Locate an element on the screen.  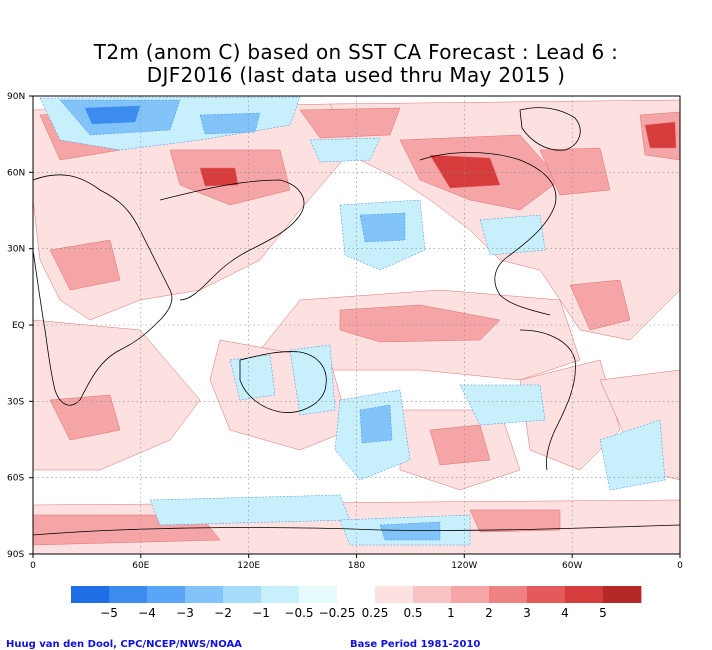
colorbar-label: 0.5 is located at coordinates (412, 613).